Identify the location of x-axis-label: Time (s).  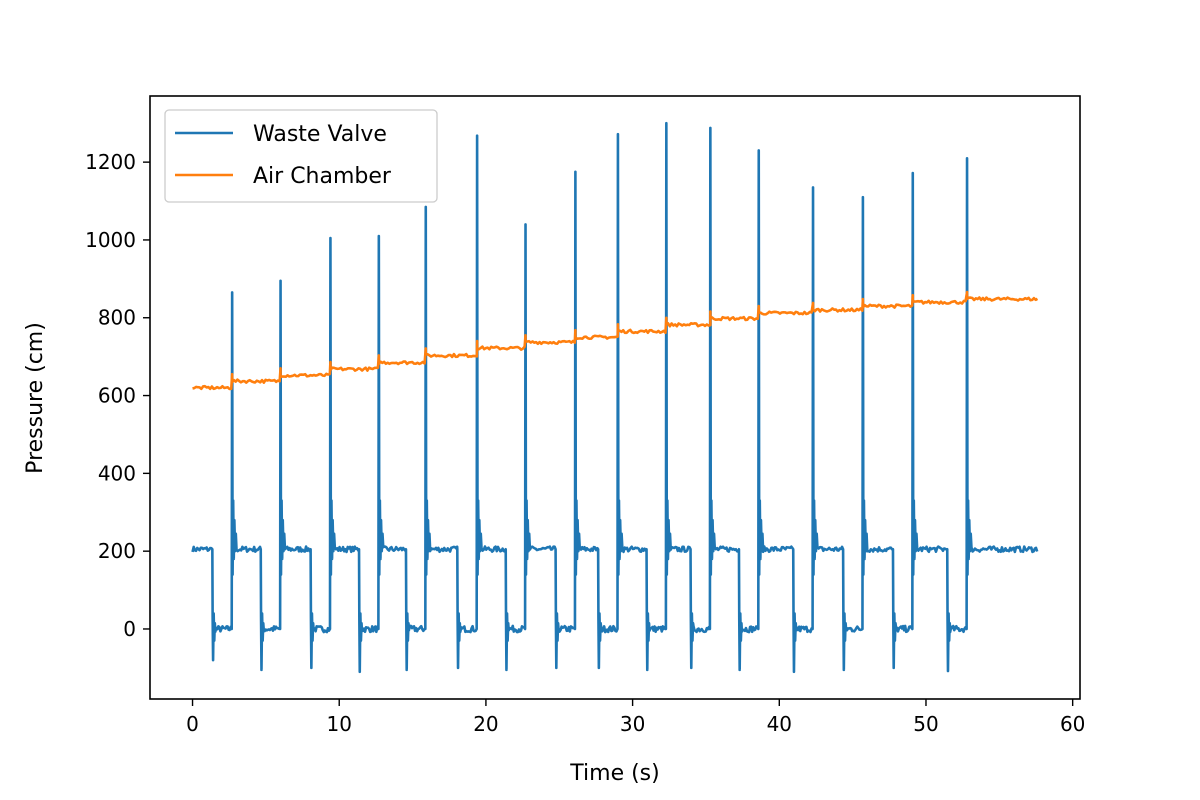
(614, 773).